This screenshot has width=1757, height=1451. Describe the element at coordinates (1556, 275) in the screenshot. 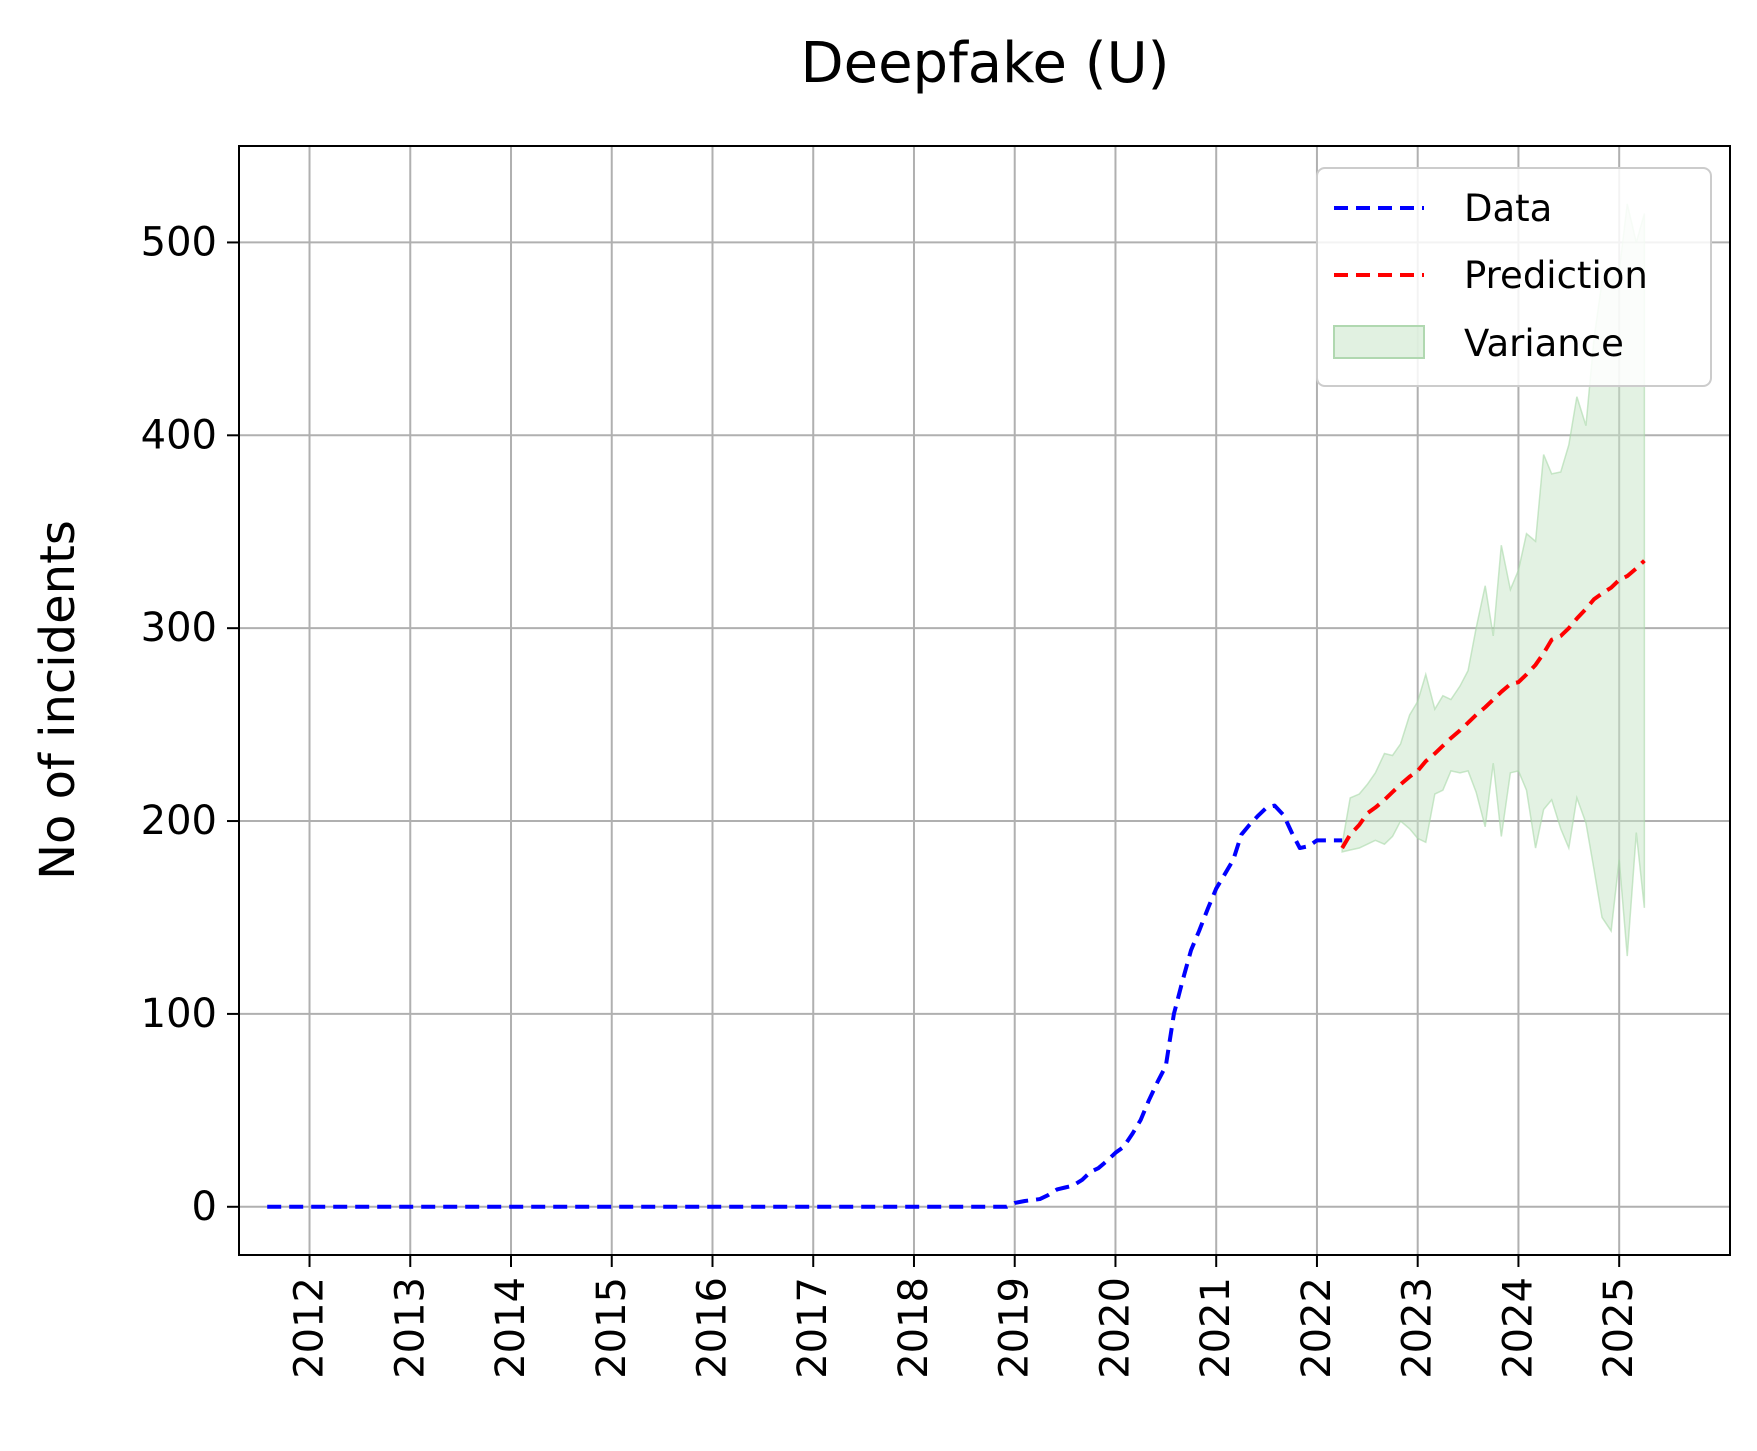

I see `legend-prediction-label: Prediction` at that location.